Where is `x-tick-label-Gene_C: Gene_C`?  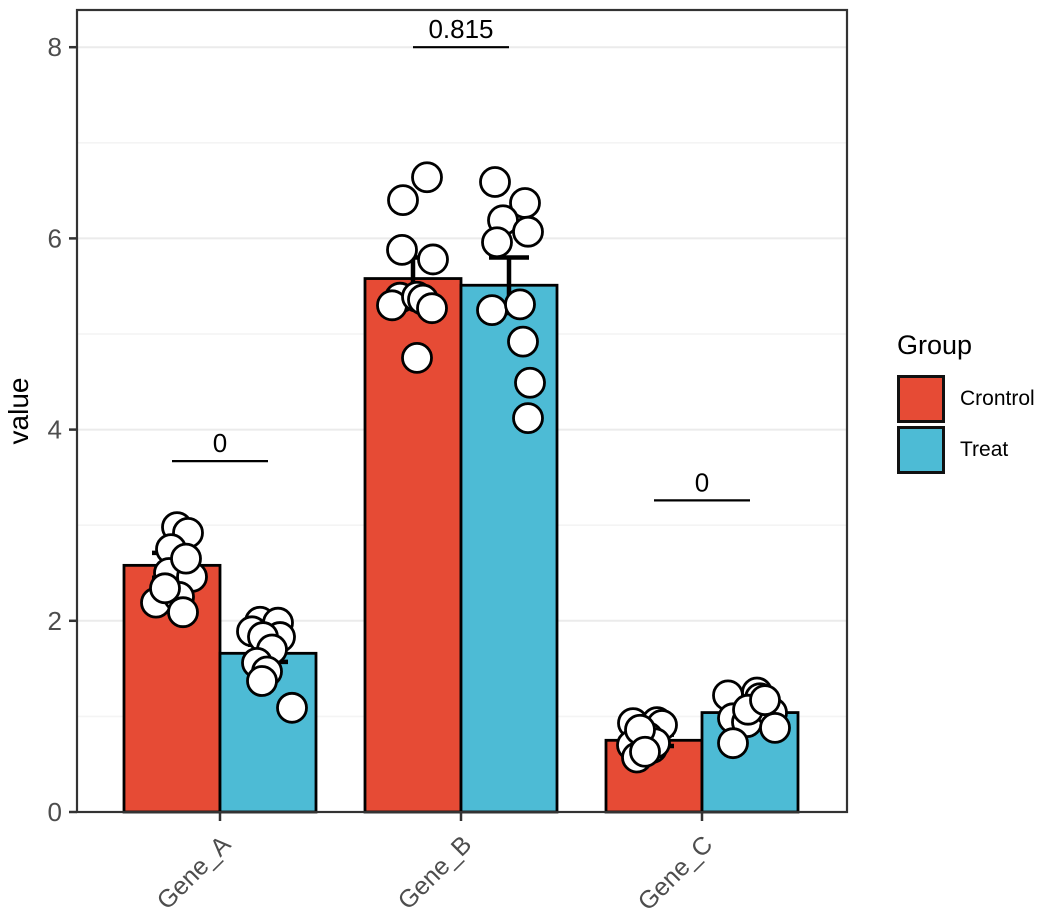
x-tick-label-Gene_C: Gene_C is located at coordinates (676, 873).